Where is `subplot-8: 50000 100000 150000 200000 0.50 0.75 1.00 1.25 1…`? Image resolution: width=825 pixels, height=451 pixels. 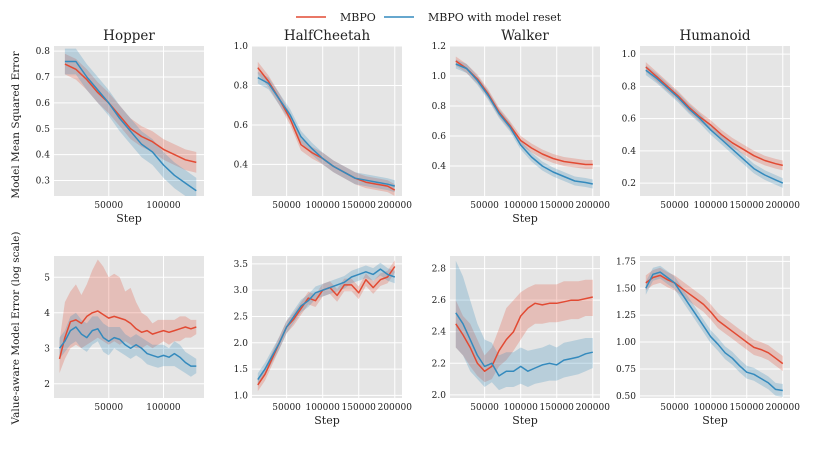
subplot-8: 50000 100000 150000 200000 0.50 0.75 1.00 1.25 1… is located at coordinates (708, 341).